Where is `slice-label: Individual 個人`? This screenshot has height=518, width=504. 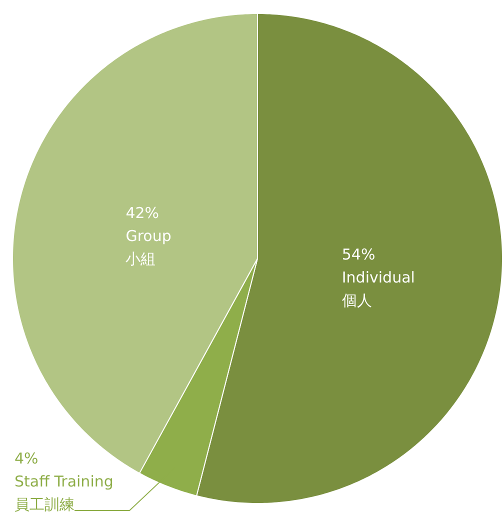
slice-label: Individual 個人 is located at coordinates (378, 289).